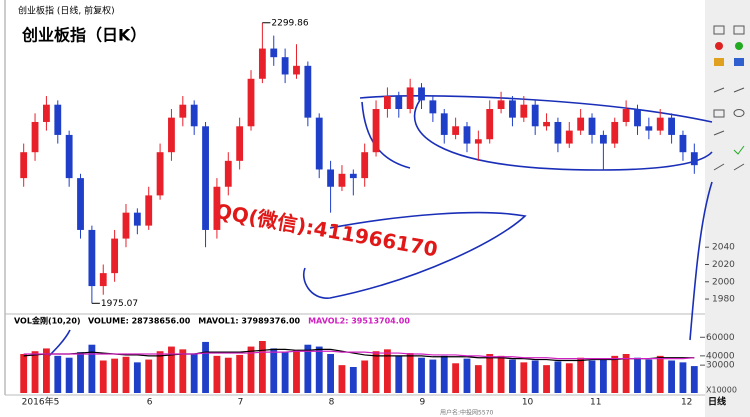 This screenshot has width=750, height=417. What do you see at coordinates (720, 356) in the screenshot?
I see `y-tick-label: 40000` at bounding box center [720, 356].